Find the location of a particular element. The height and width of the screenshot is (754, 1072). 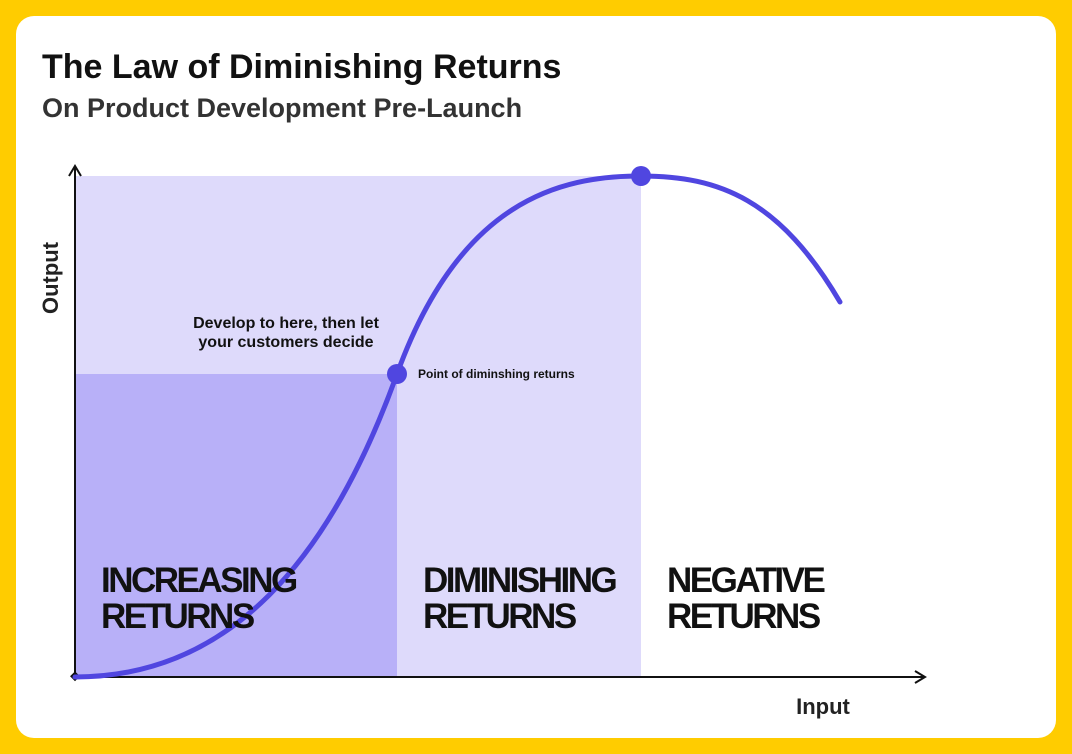

x-axis-label: Input is located at coordinates (823, 706).